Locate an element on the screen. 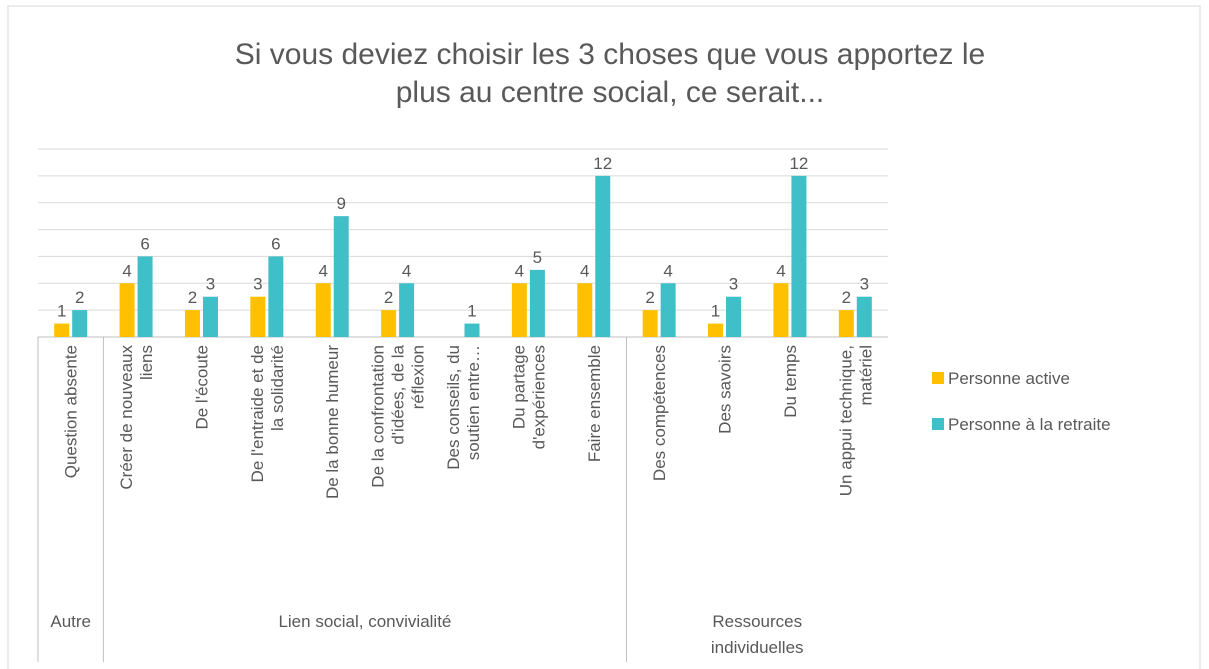 The width and height of the screenshot is (1209, 669). x-tick-label: De l'écoute is located at coordinates (201, 387).